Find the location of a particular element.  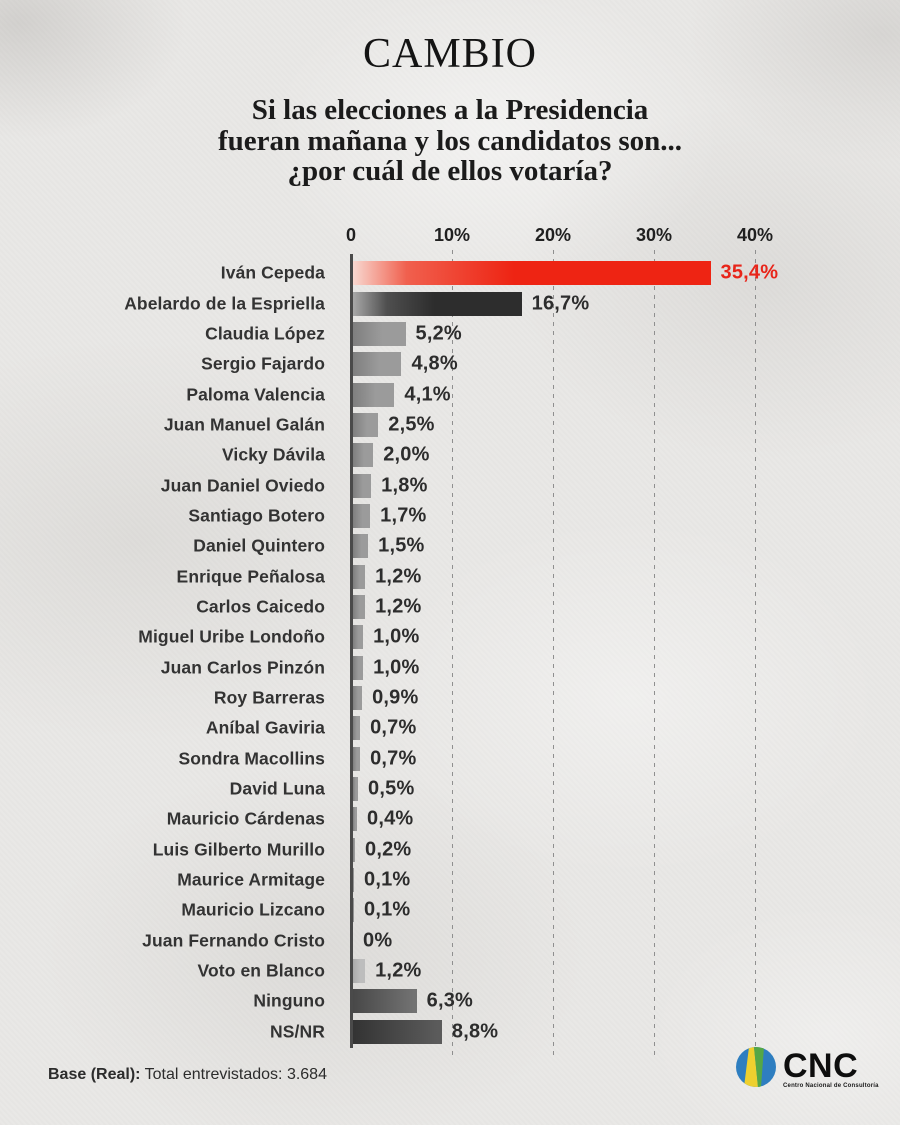

value-label: 0,5% is located at coordinates (391, 788).